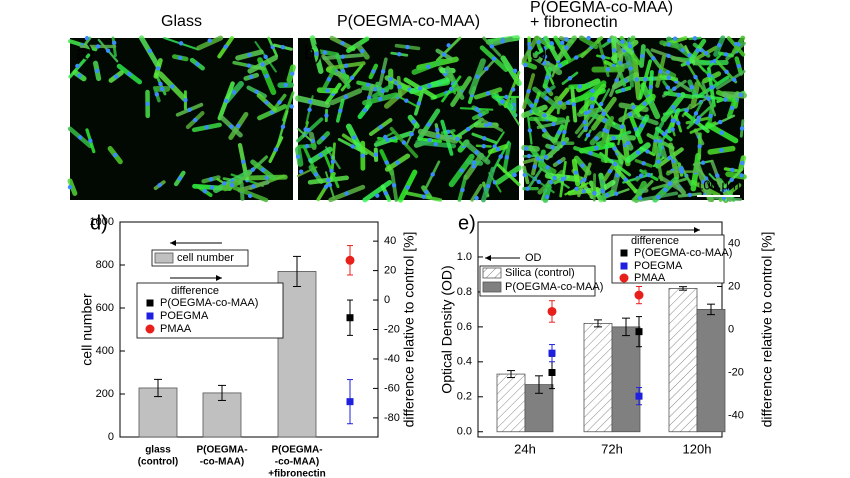  I want to click on legend-label: PMAA, so click(176, 329).